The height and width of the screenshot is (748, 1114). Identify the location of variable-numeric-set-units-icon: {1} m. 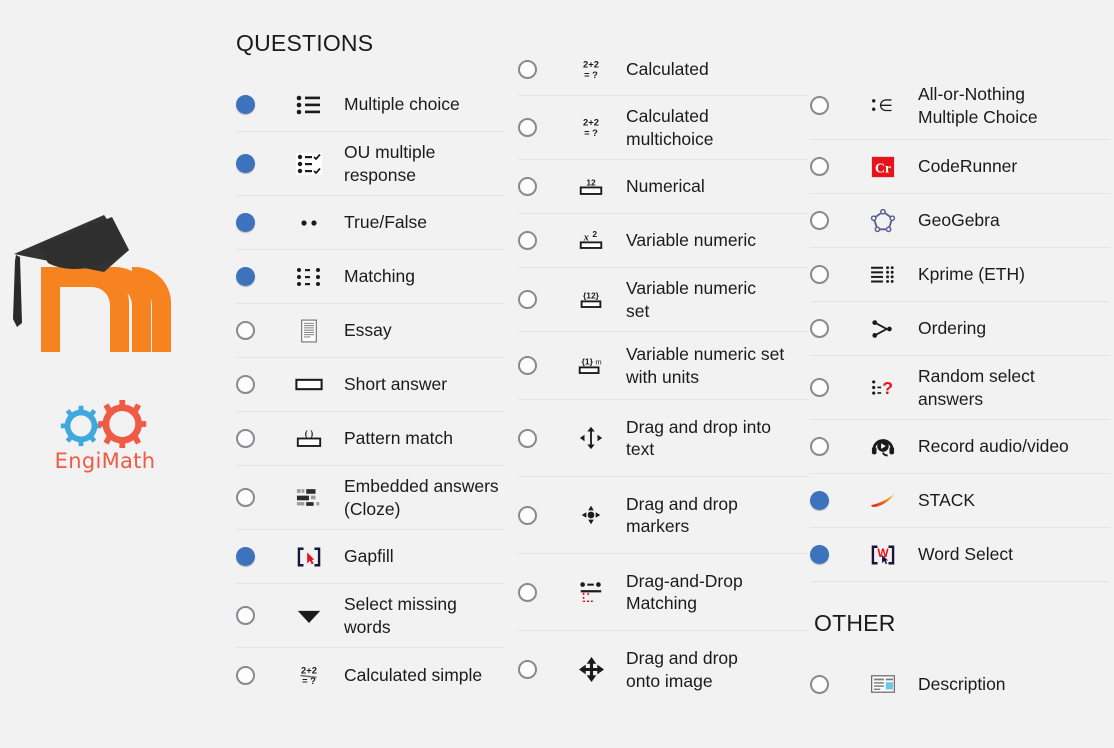
(591, 365).